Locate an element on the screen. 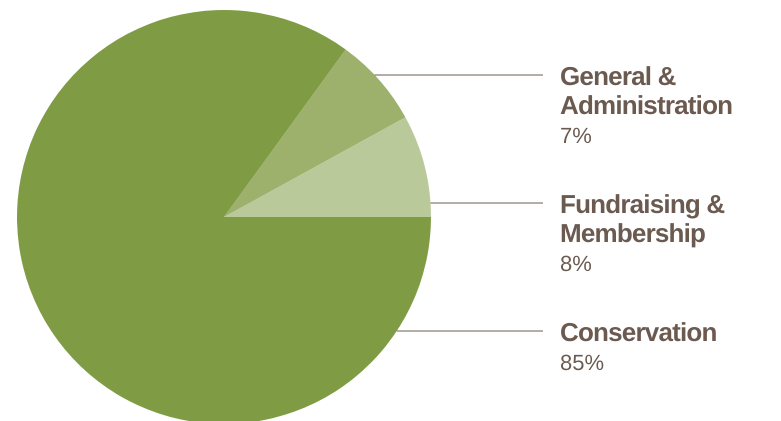 The height and width of the screenshot is (421, 781). slice-label: Conservation is located at coordinates (638, 332).